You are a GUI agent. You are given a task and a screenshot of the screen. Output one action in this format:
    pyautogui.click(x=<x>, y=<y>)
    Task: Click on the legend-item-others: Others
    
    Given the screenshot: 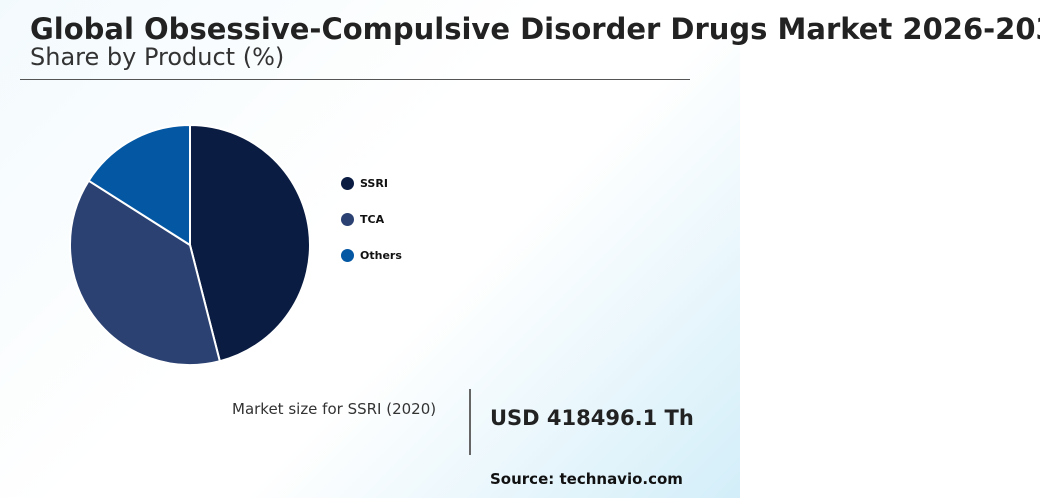 What is the action you would take?
    pyautogui.click(x=371, y=255)
    